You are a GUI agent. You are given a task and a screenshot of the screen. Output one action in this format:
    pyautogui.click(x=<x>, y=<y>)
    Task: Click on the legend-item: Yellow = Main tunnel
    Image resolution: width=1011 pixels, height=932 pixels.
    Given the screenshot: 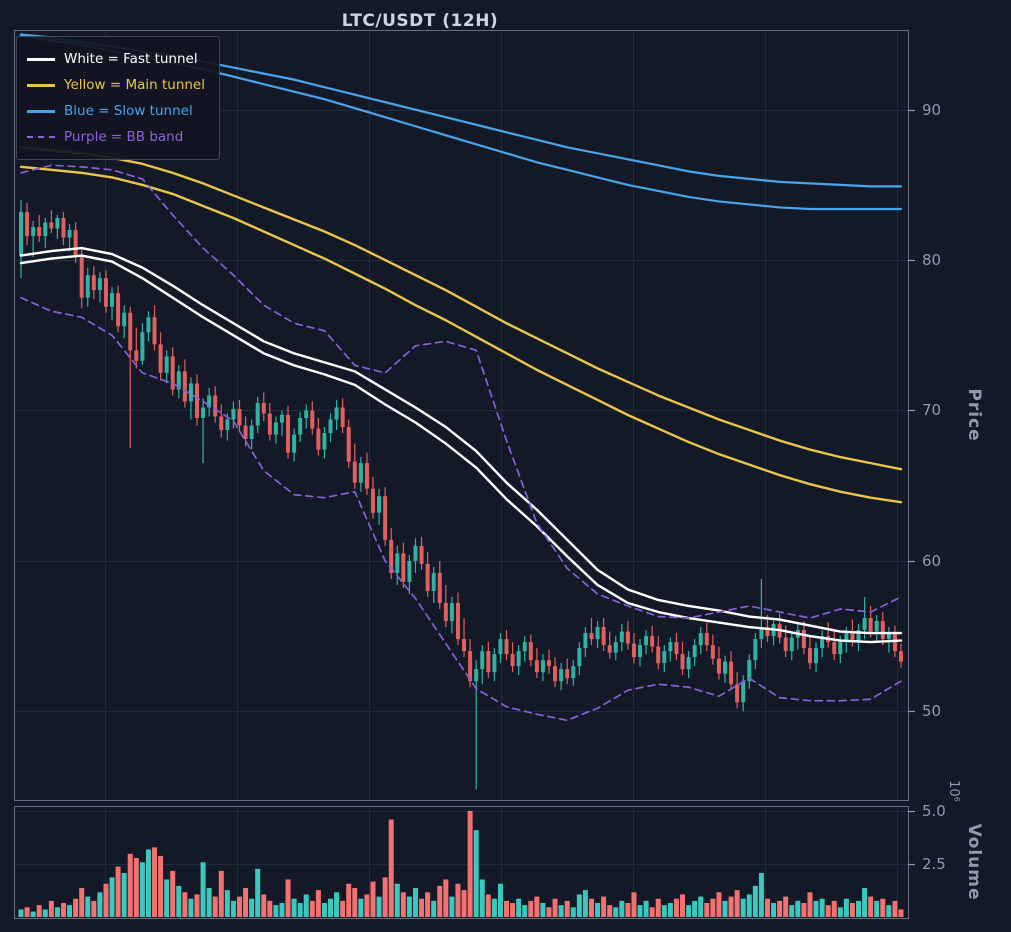 What is the action you would take?
    pyautogui.click(x=116, y=85)
    